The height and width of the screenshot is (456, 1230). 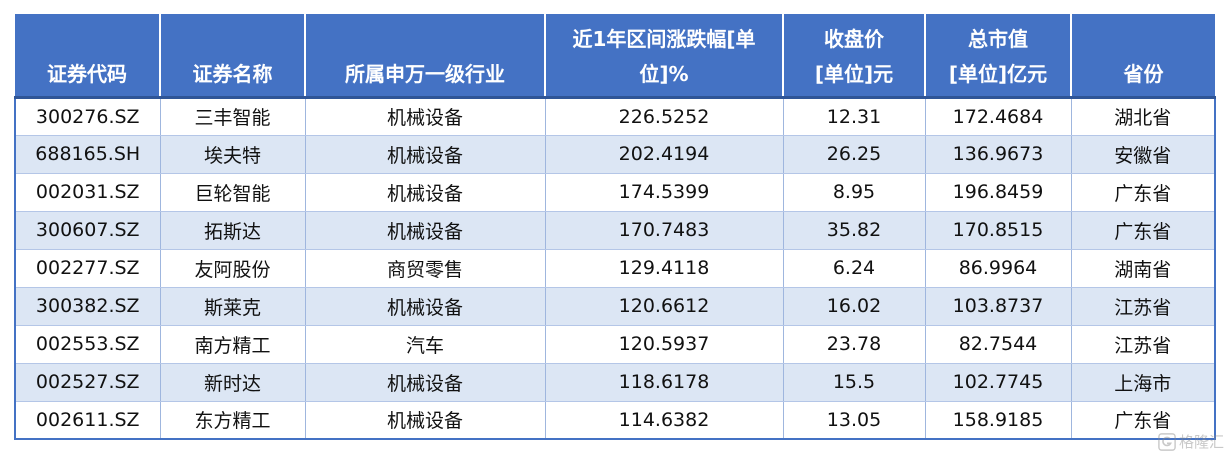 What do you see at coordinates (232, 192) in the screenshot?
I see `table-cell: 巨轮智能` at bounding box center [232, 192].